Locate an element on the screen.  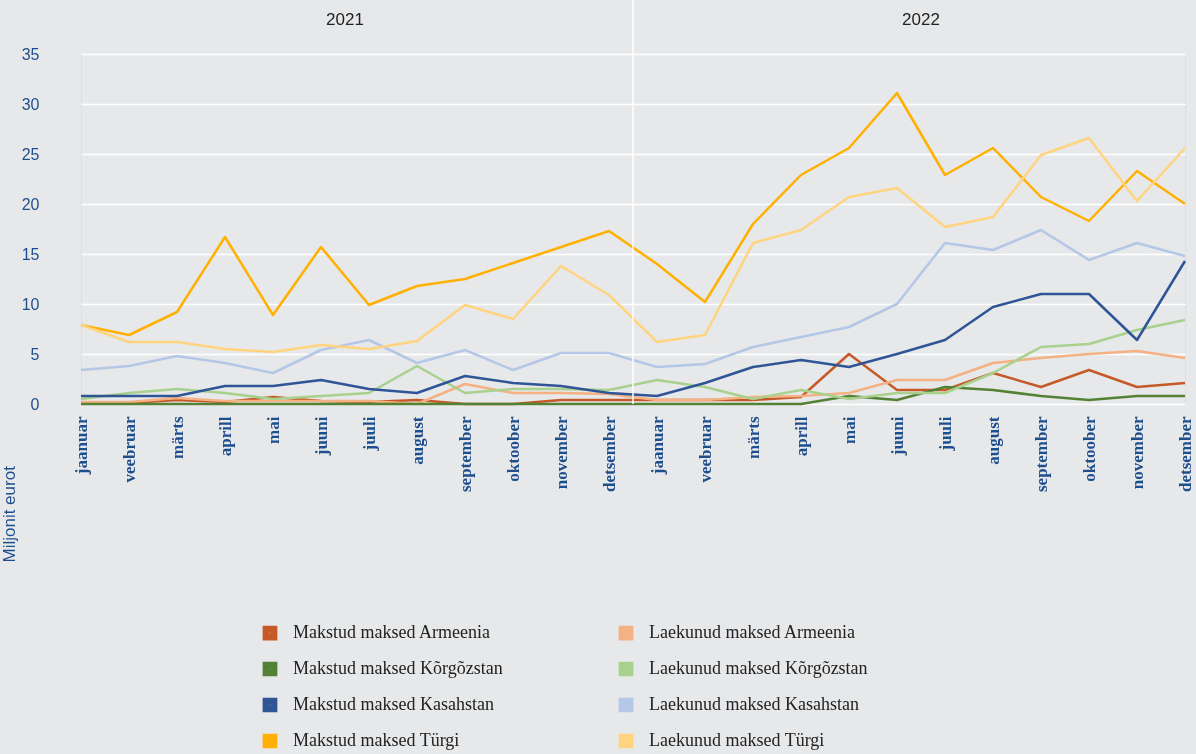
legend-label: Laekunud maksed Kasahstan is located at coordinates (754, 704).